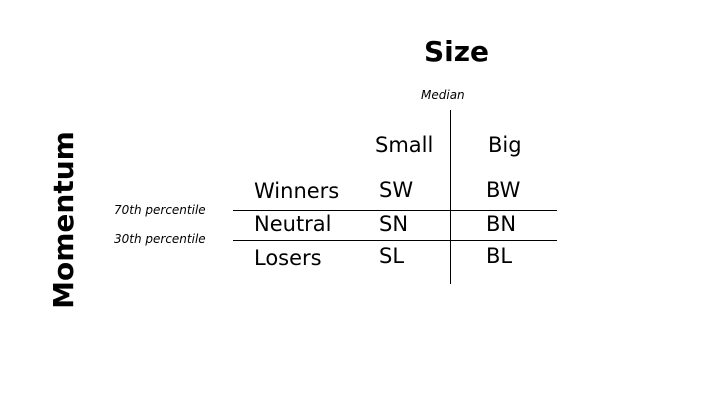 The width and height of the screenshot is (708, 414). Describe the element at coordinates (394, 224) in the screenshot. I see `cell-sn: SN` at that location.